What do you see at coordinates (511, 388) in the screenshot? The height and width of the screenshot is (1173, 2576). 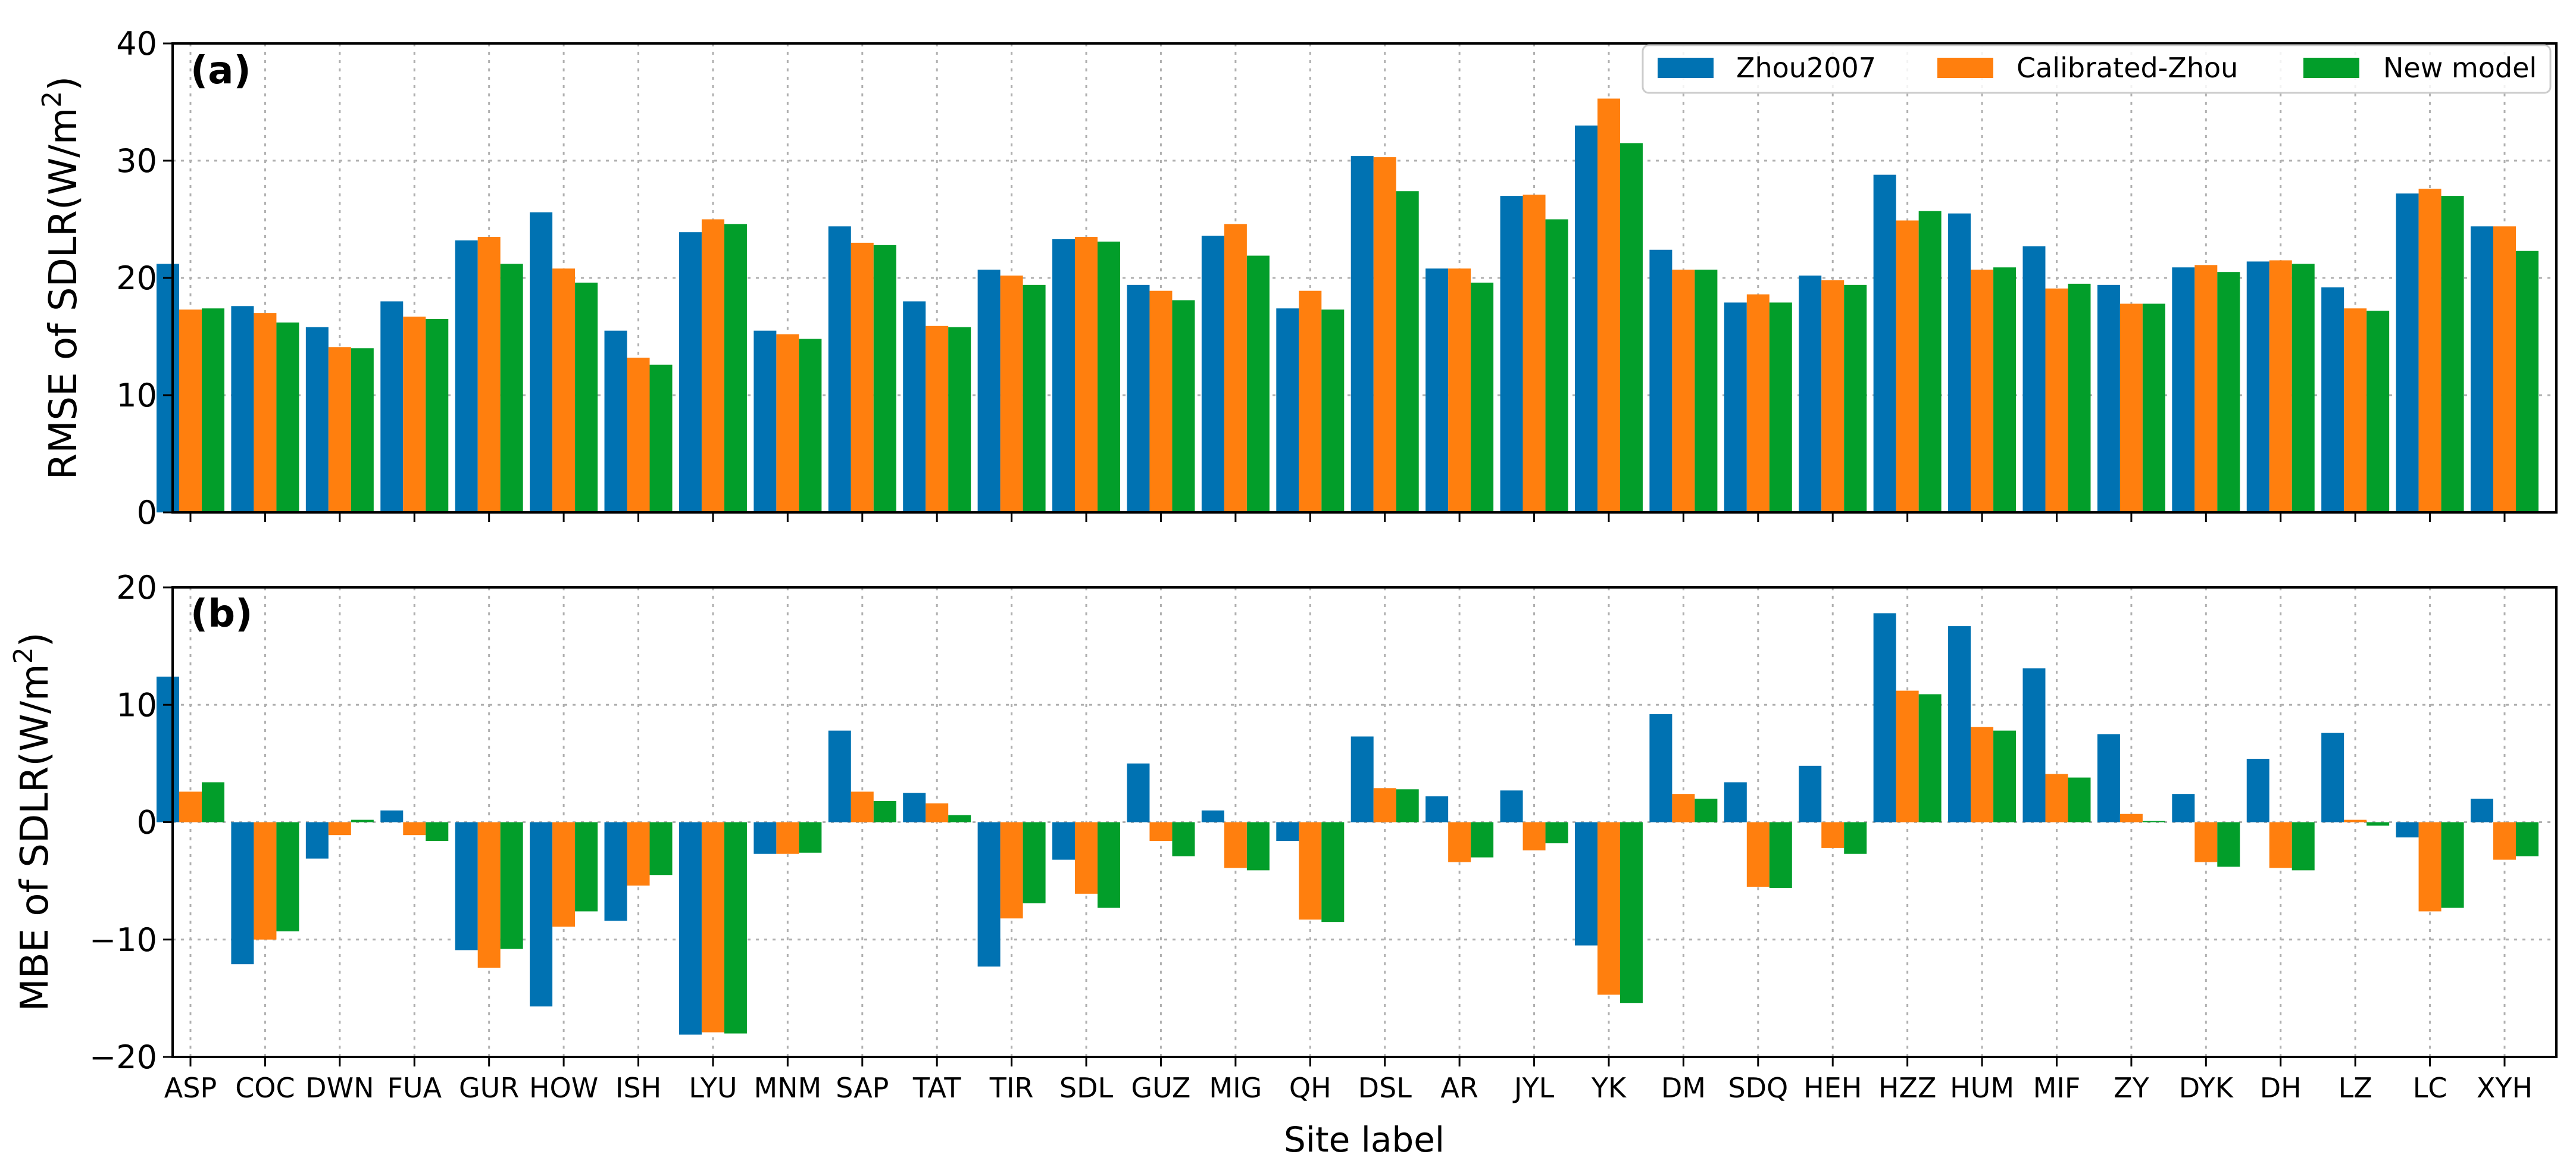 I see `bar-a-new-model-gur` at bounding box center [511, 388].